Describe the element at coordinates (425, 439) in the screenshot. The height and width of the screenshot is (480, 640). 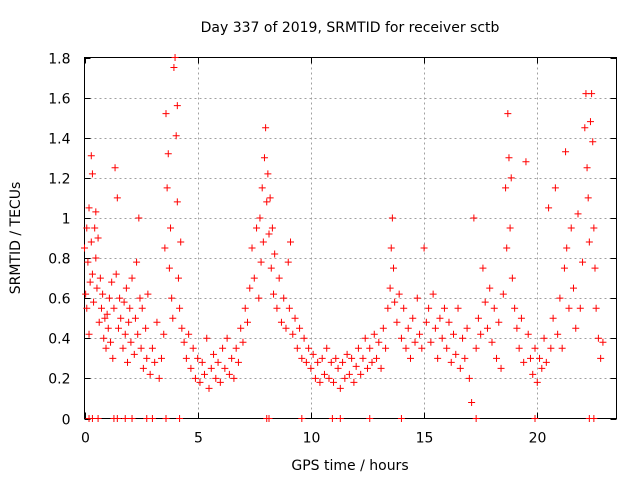
I see `x-tick-label: 15` at that location.